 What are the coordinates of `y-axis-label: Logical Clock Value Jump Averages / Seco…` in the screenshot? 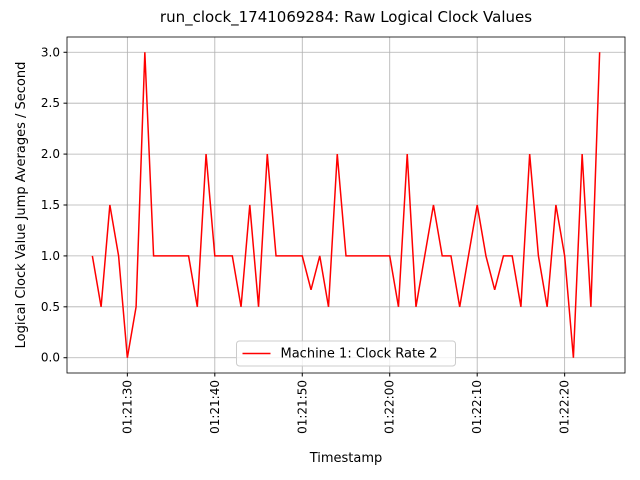 It's located at (21, 205).